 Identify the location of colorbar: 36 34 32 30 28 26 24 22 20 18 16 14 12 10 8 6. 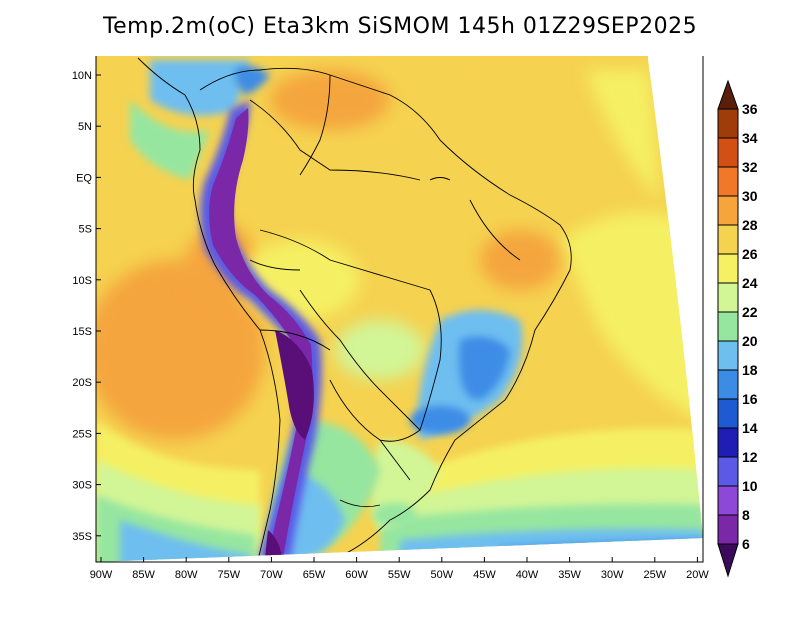
(737, 328).